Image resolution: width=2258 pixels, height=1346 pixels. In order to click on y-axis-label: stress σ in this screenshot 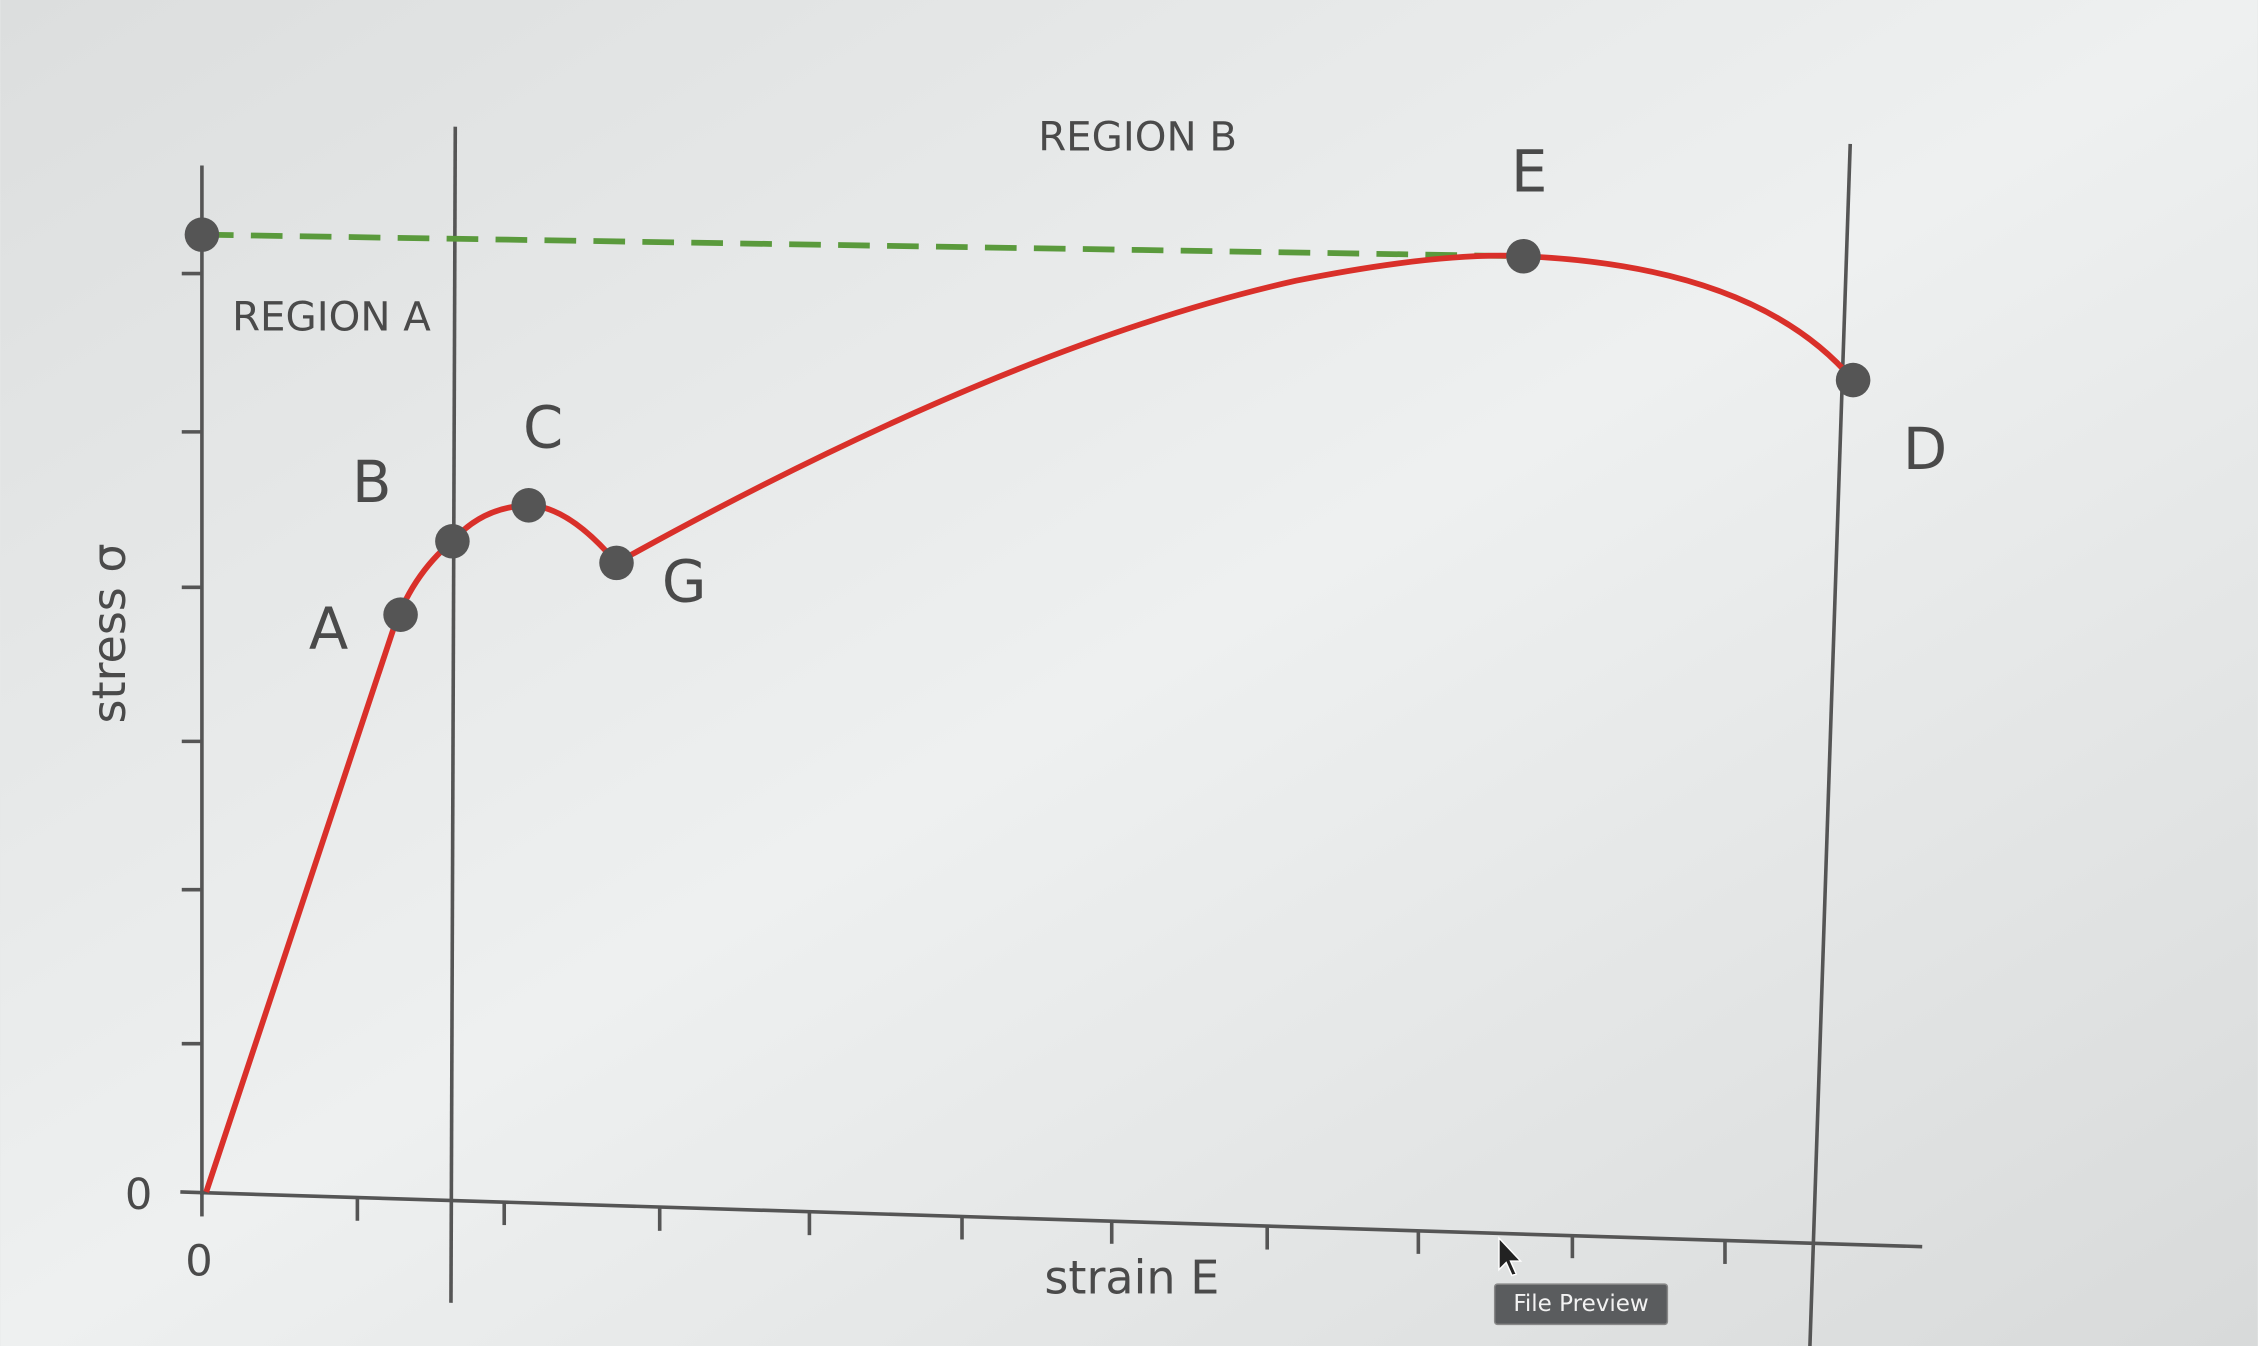, I will do `click(109, 633)`.